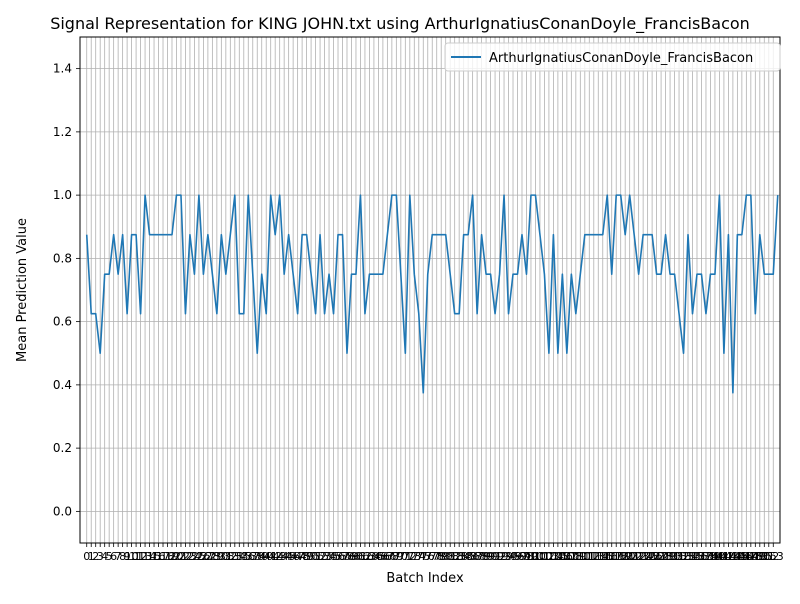 The image size is (800, 604). Describe the element at coordinates (553, 556) in the screenshot. I see `x-tick-label: 104` at that location.